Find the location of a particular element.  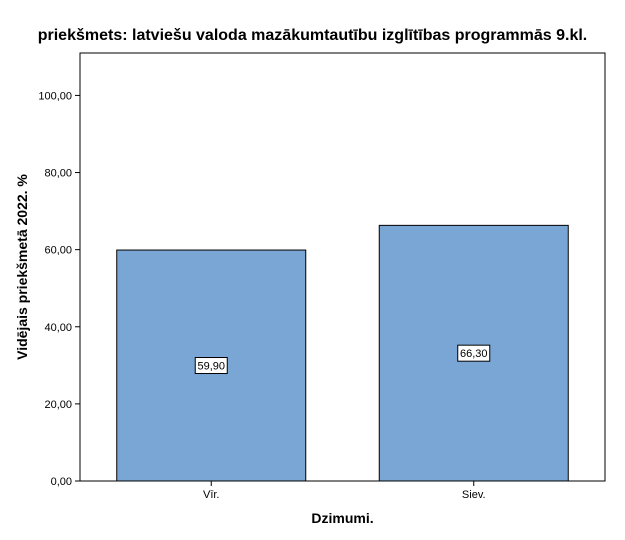

y-axis-title: Vidējais priekšmetā 2022. % is located at coordinates (22, 267).